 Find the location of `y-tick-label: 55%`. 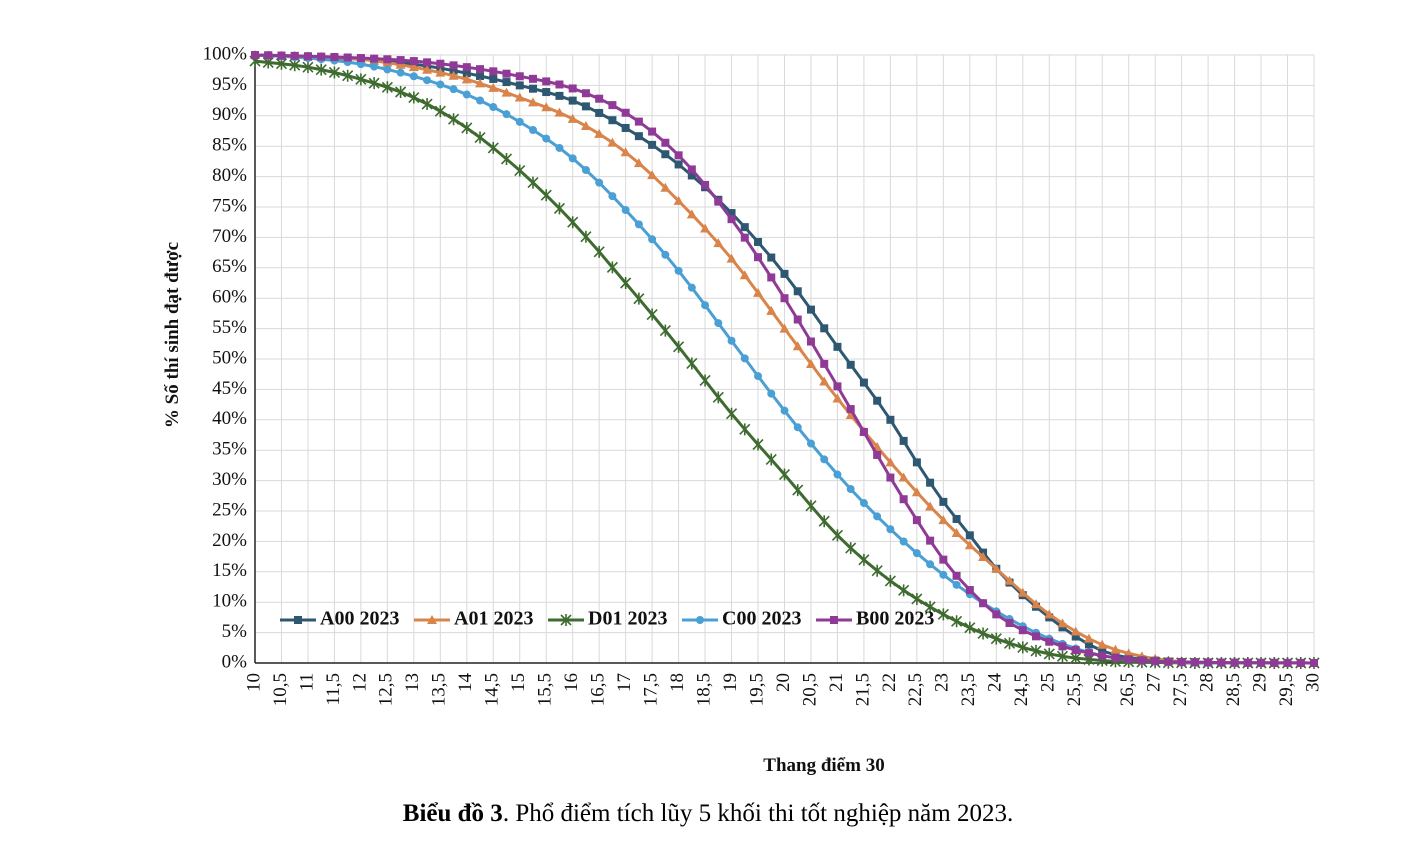

y-tick-label: 55% is located at coordinates (229, 327).